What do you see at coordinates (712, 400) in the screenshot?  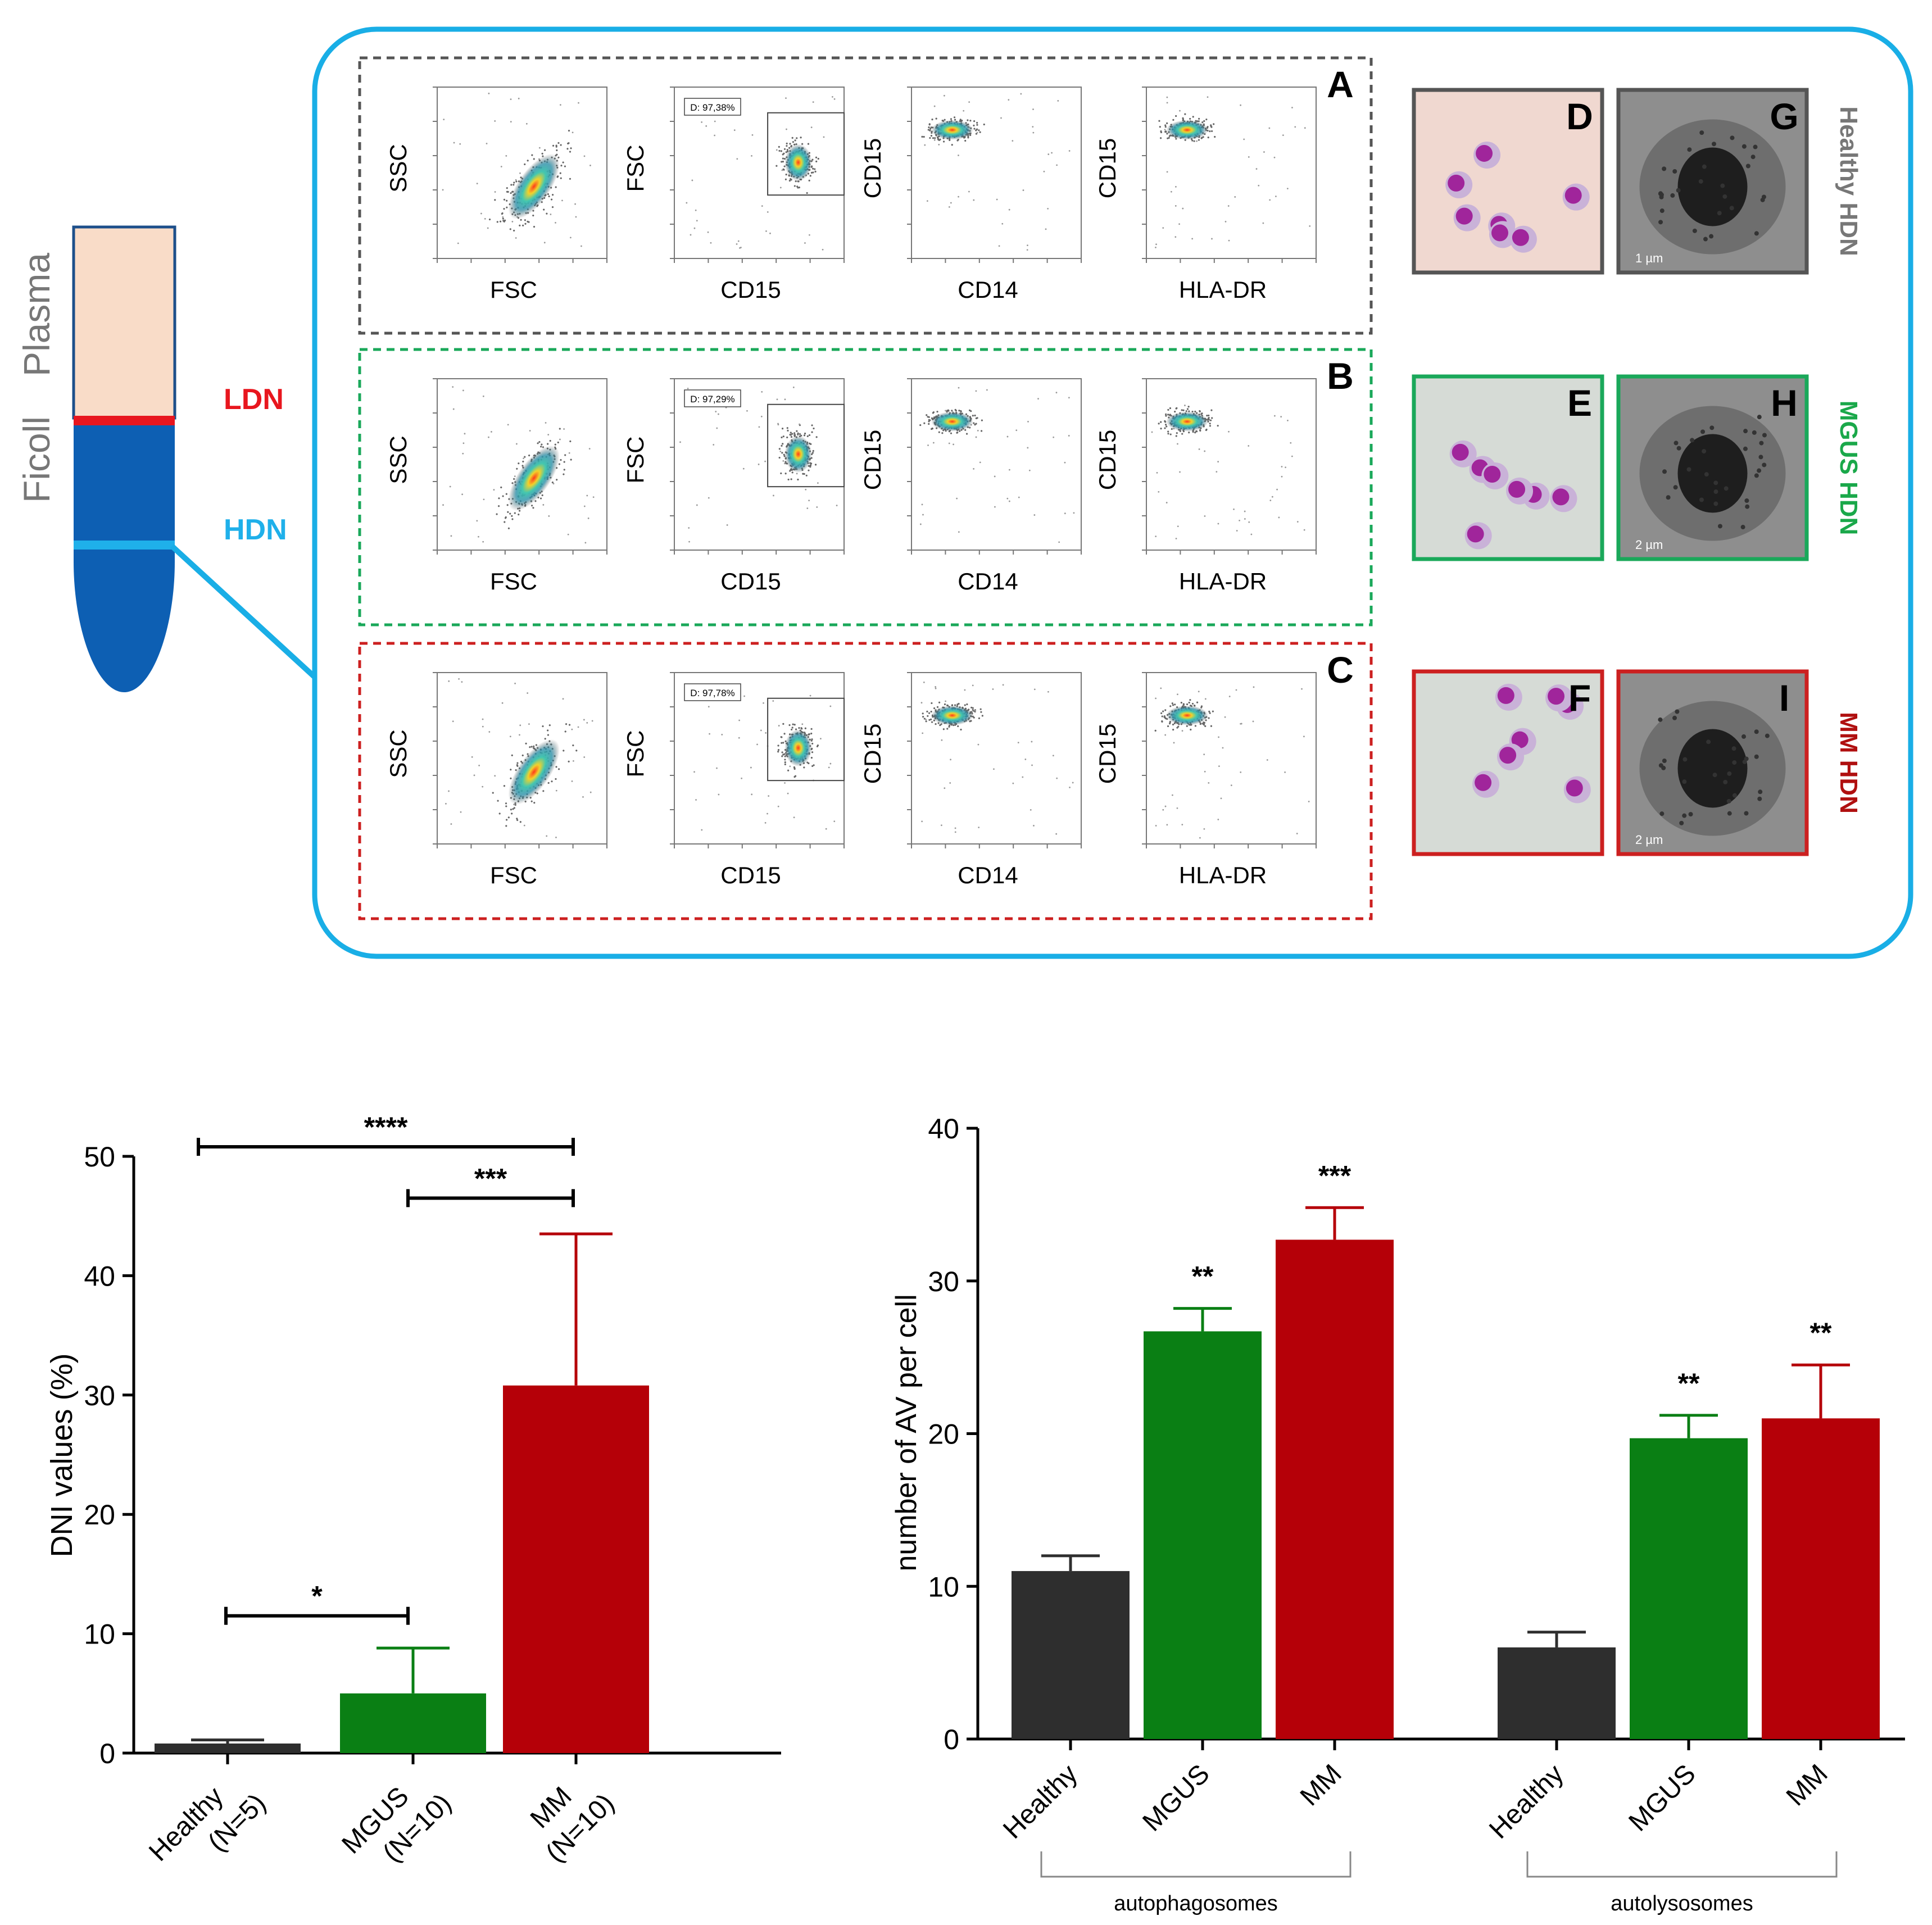 I see `gate-label: D: 97,29%` at bounding box center [712, 400].